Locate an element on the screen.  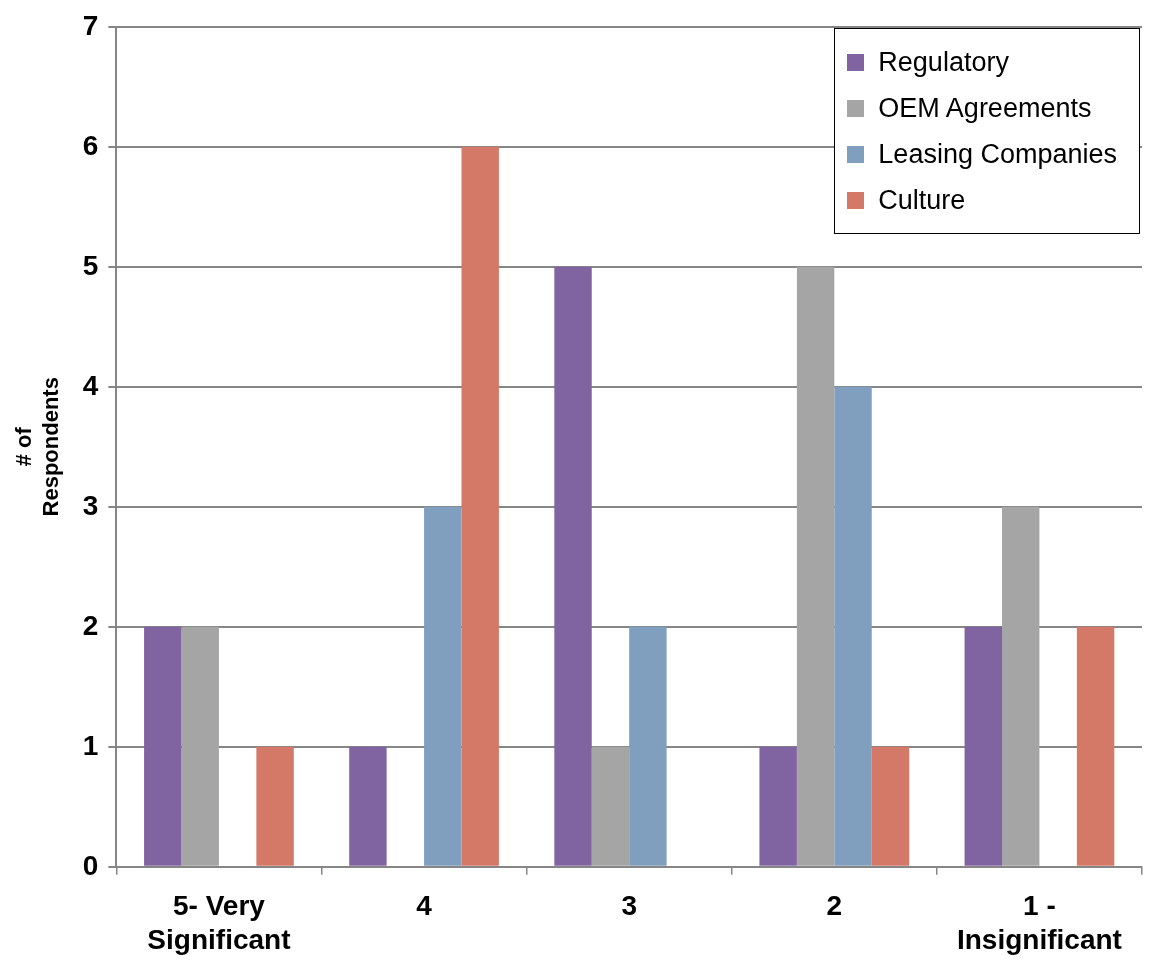
y-tick-label: 7 is located at coordinates (90, 25).